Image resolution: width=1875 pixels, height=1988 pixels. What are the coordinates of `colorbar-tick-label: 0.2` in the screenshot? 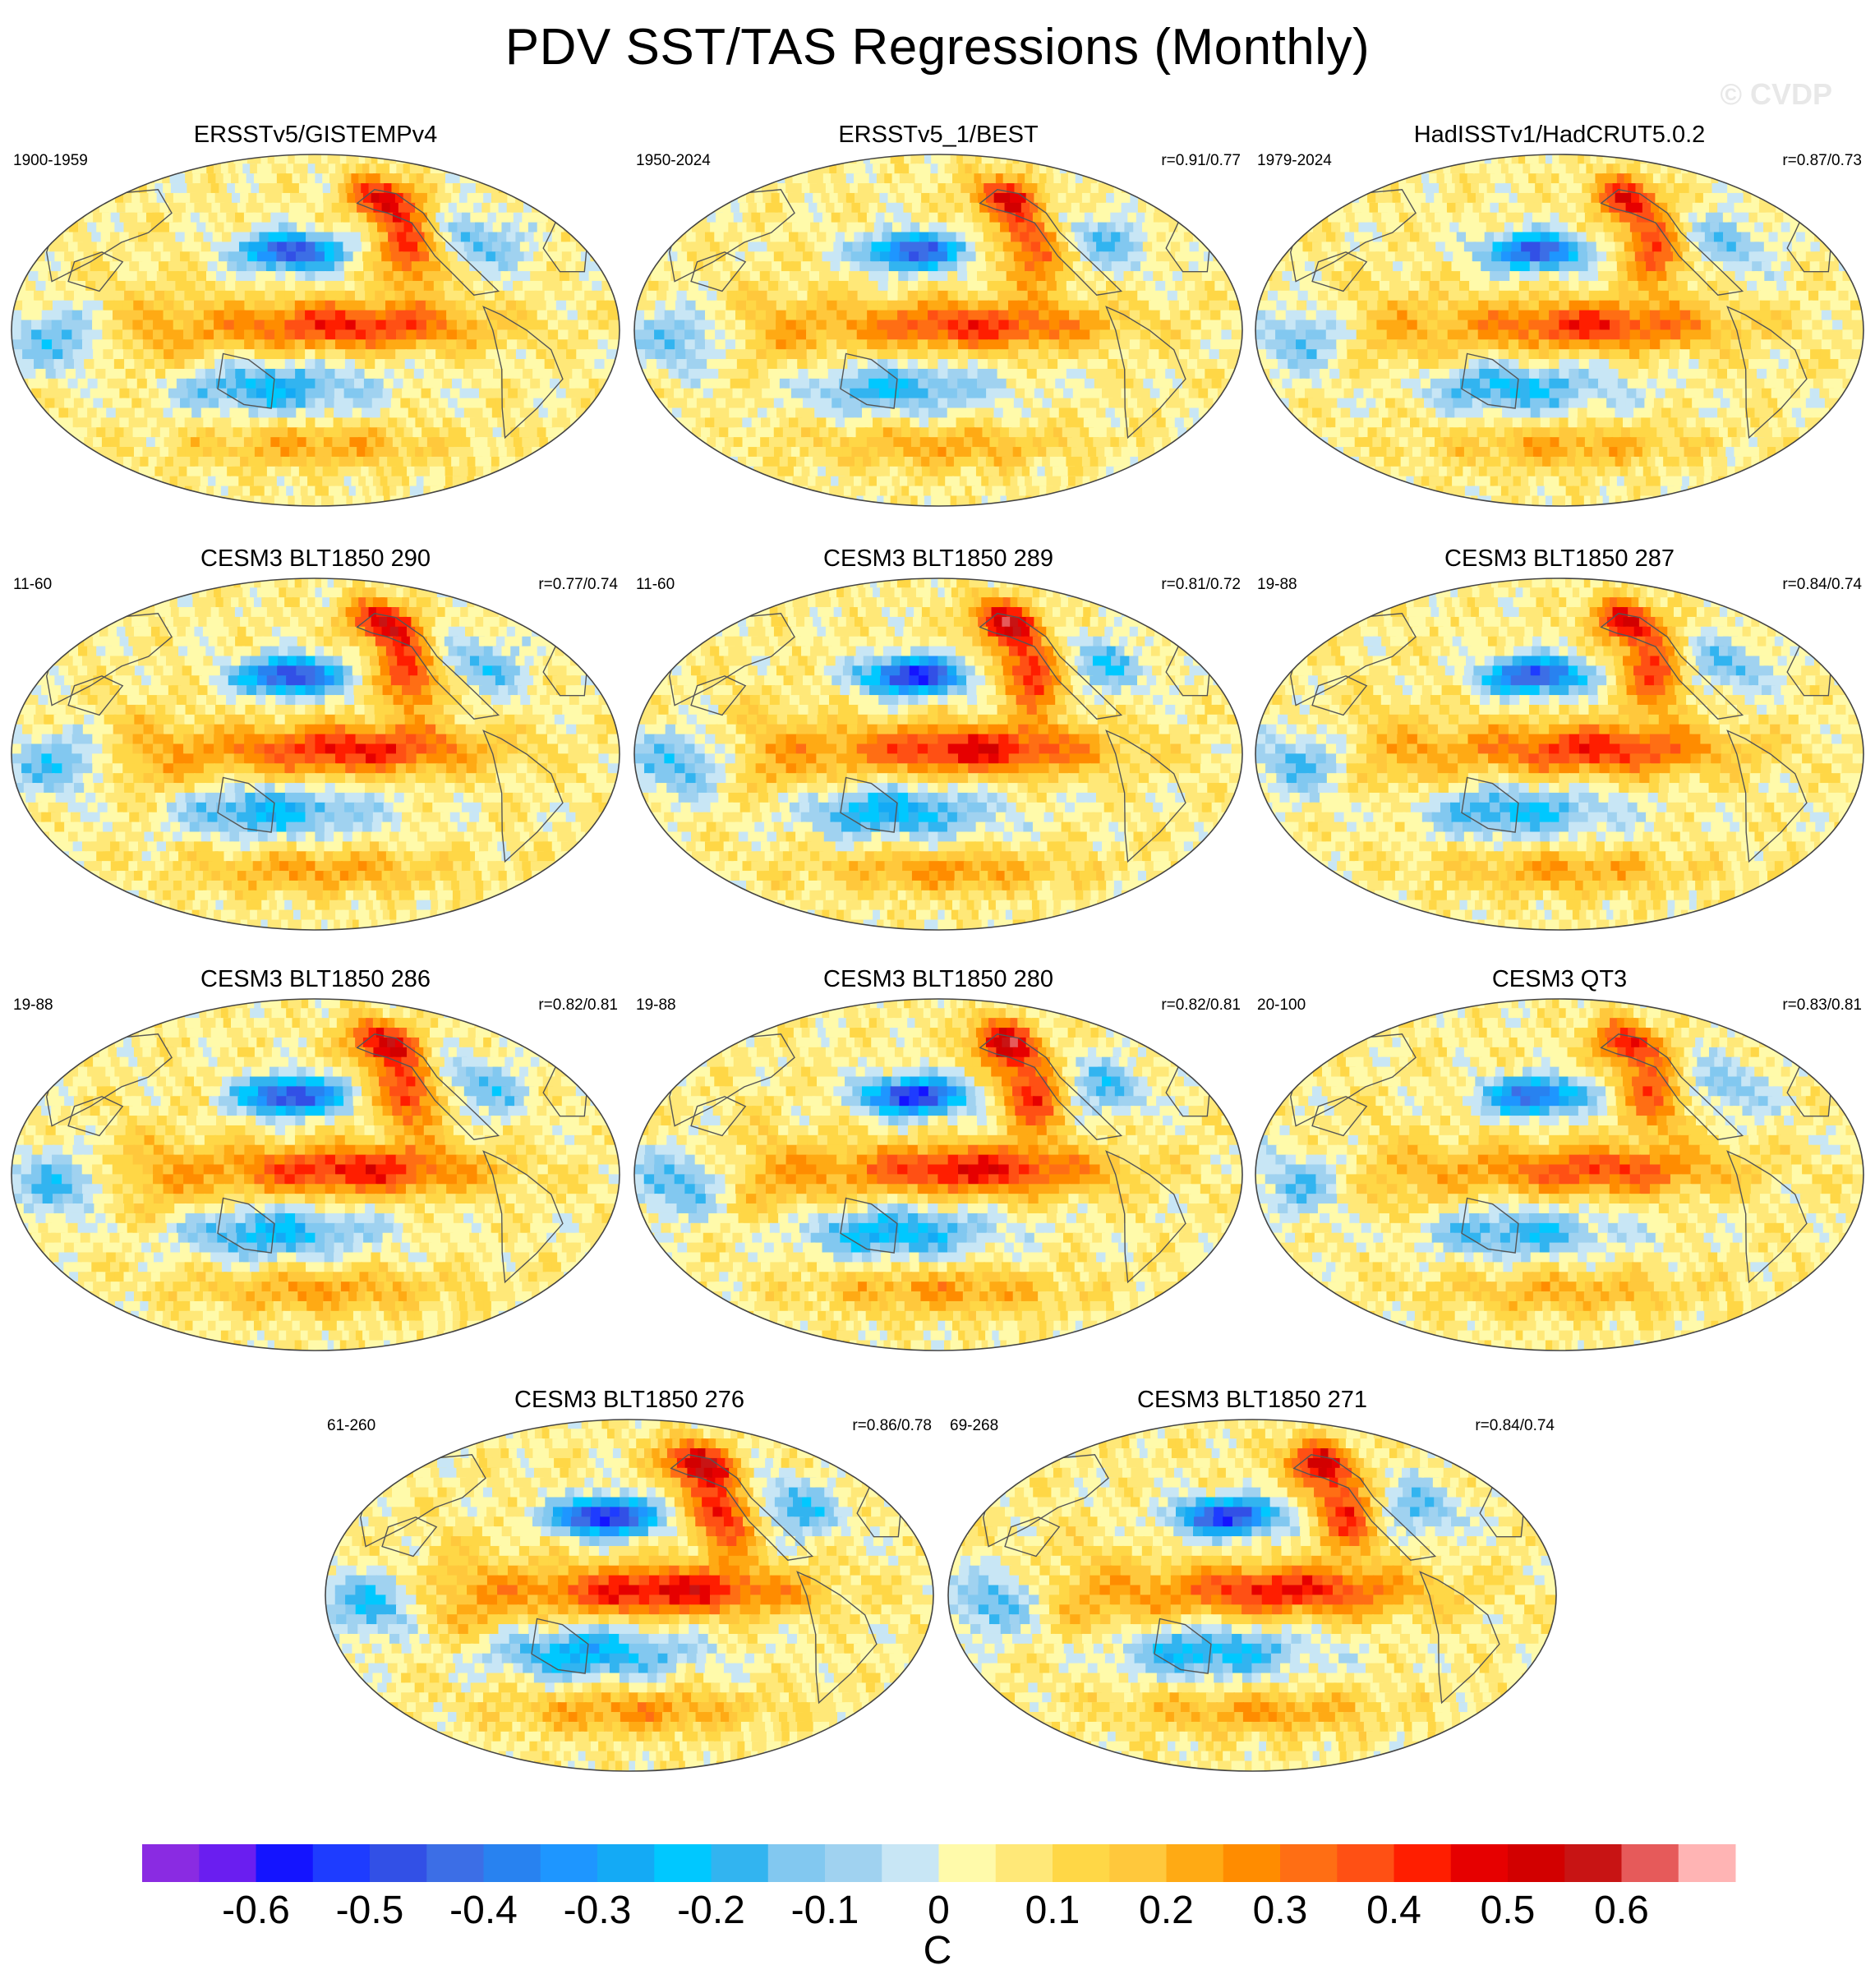 It's located at (1166, 1910).